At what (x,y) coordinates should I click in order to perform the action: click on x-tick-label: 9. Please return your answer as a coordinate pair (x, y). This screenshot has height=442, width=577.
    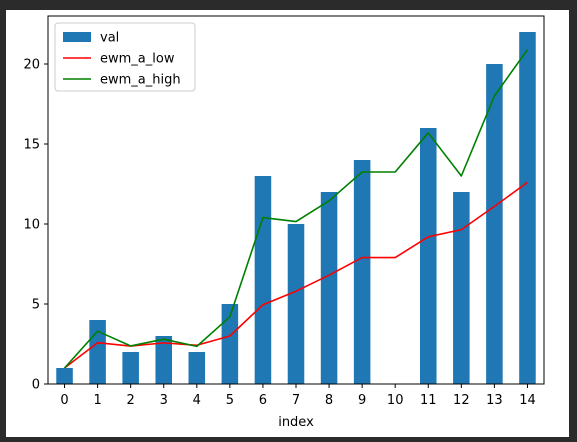
    Looking at the image, I should click on (362, 400).